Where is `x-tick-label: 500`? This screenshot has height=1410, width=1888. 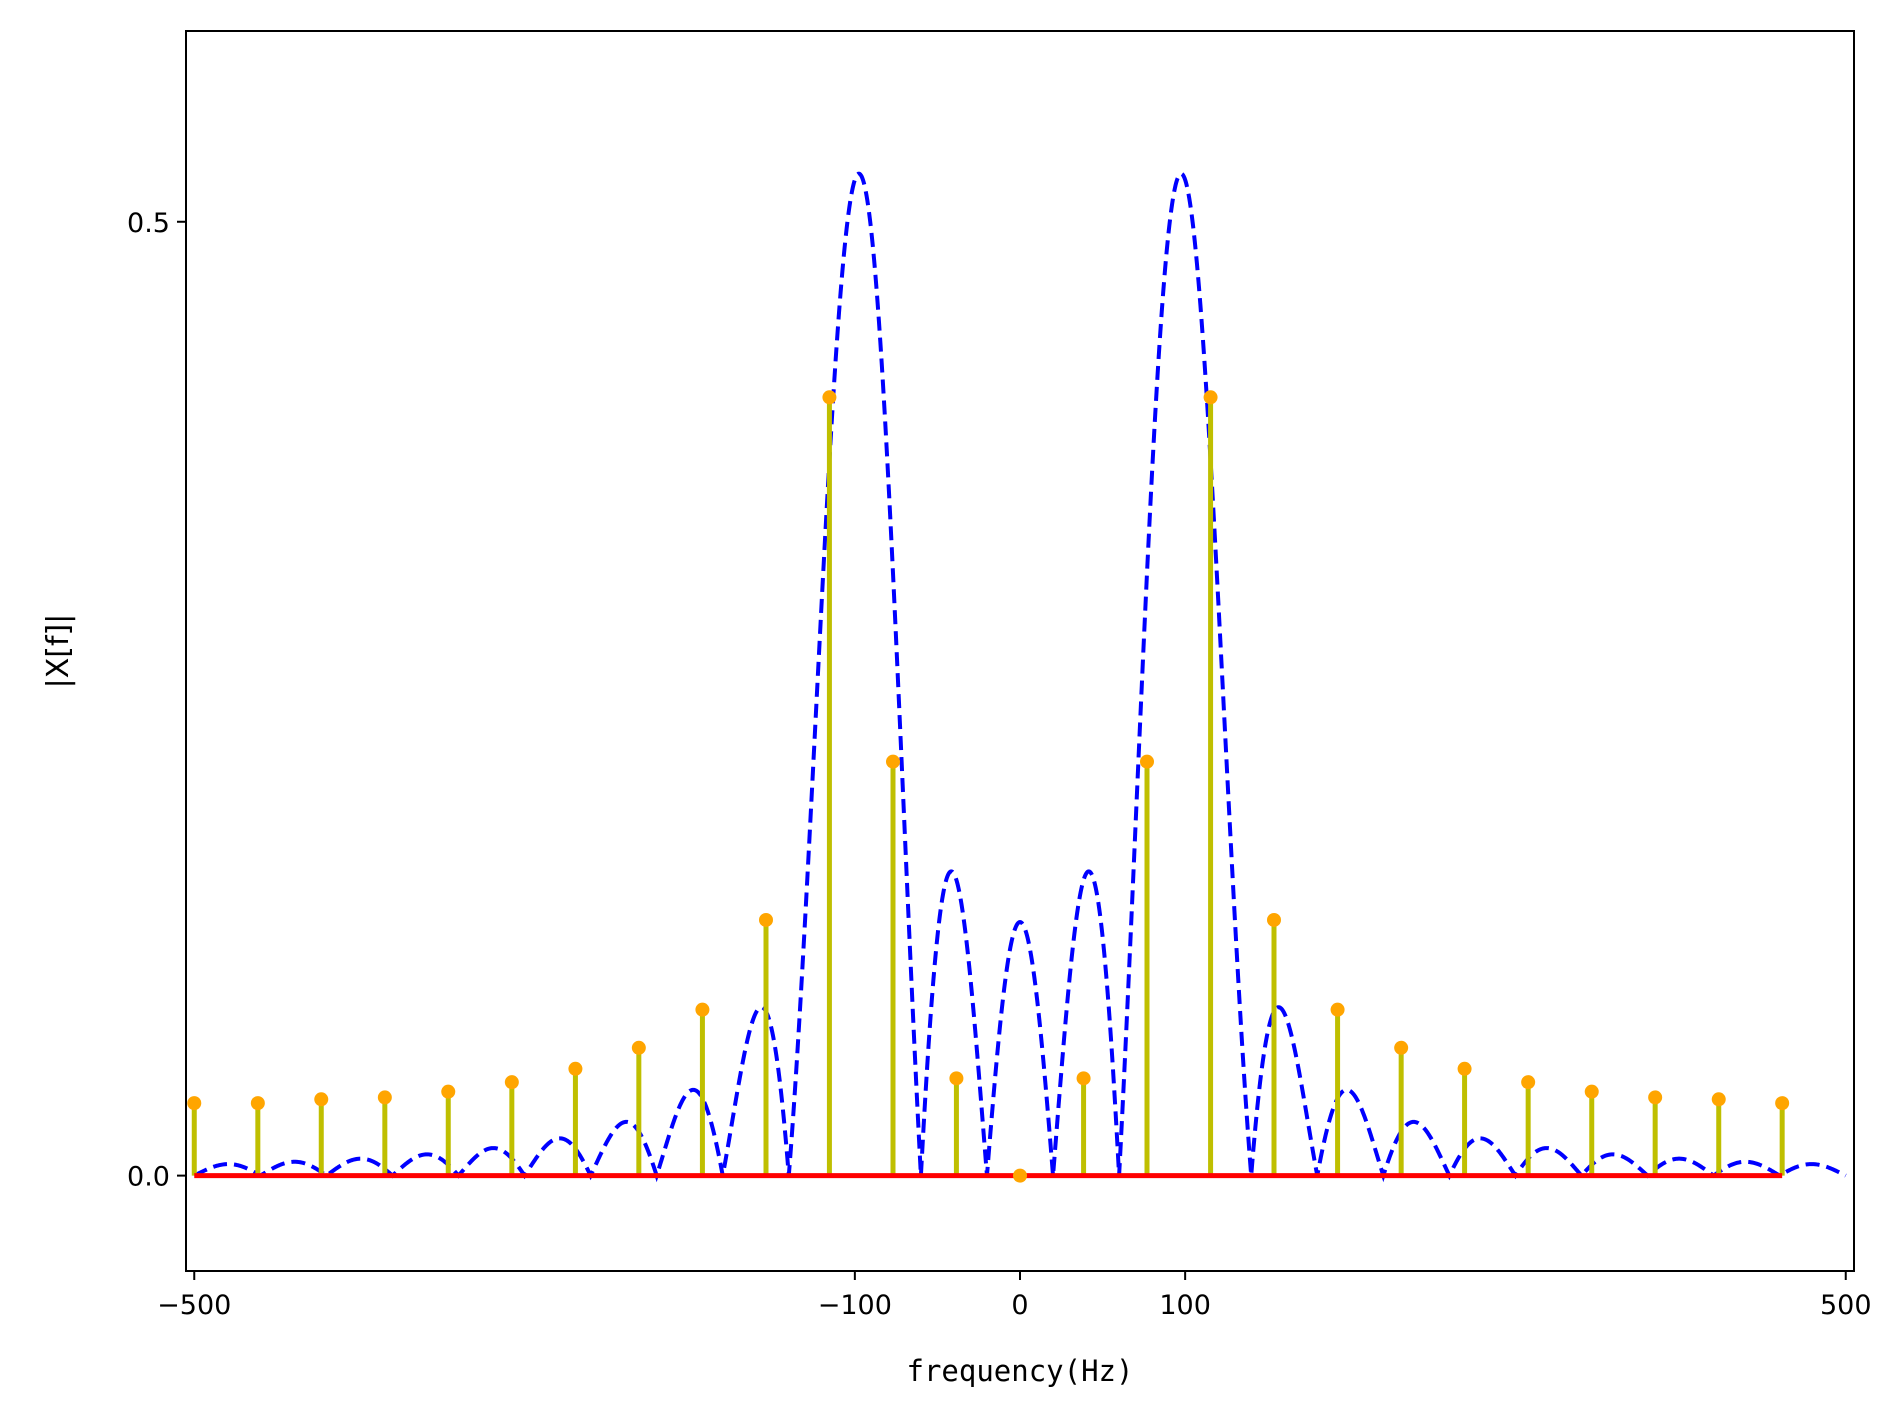
x-tick-label: 500 is located at coordinates (1846, 1305).